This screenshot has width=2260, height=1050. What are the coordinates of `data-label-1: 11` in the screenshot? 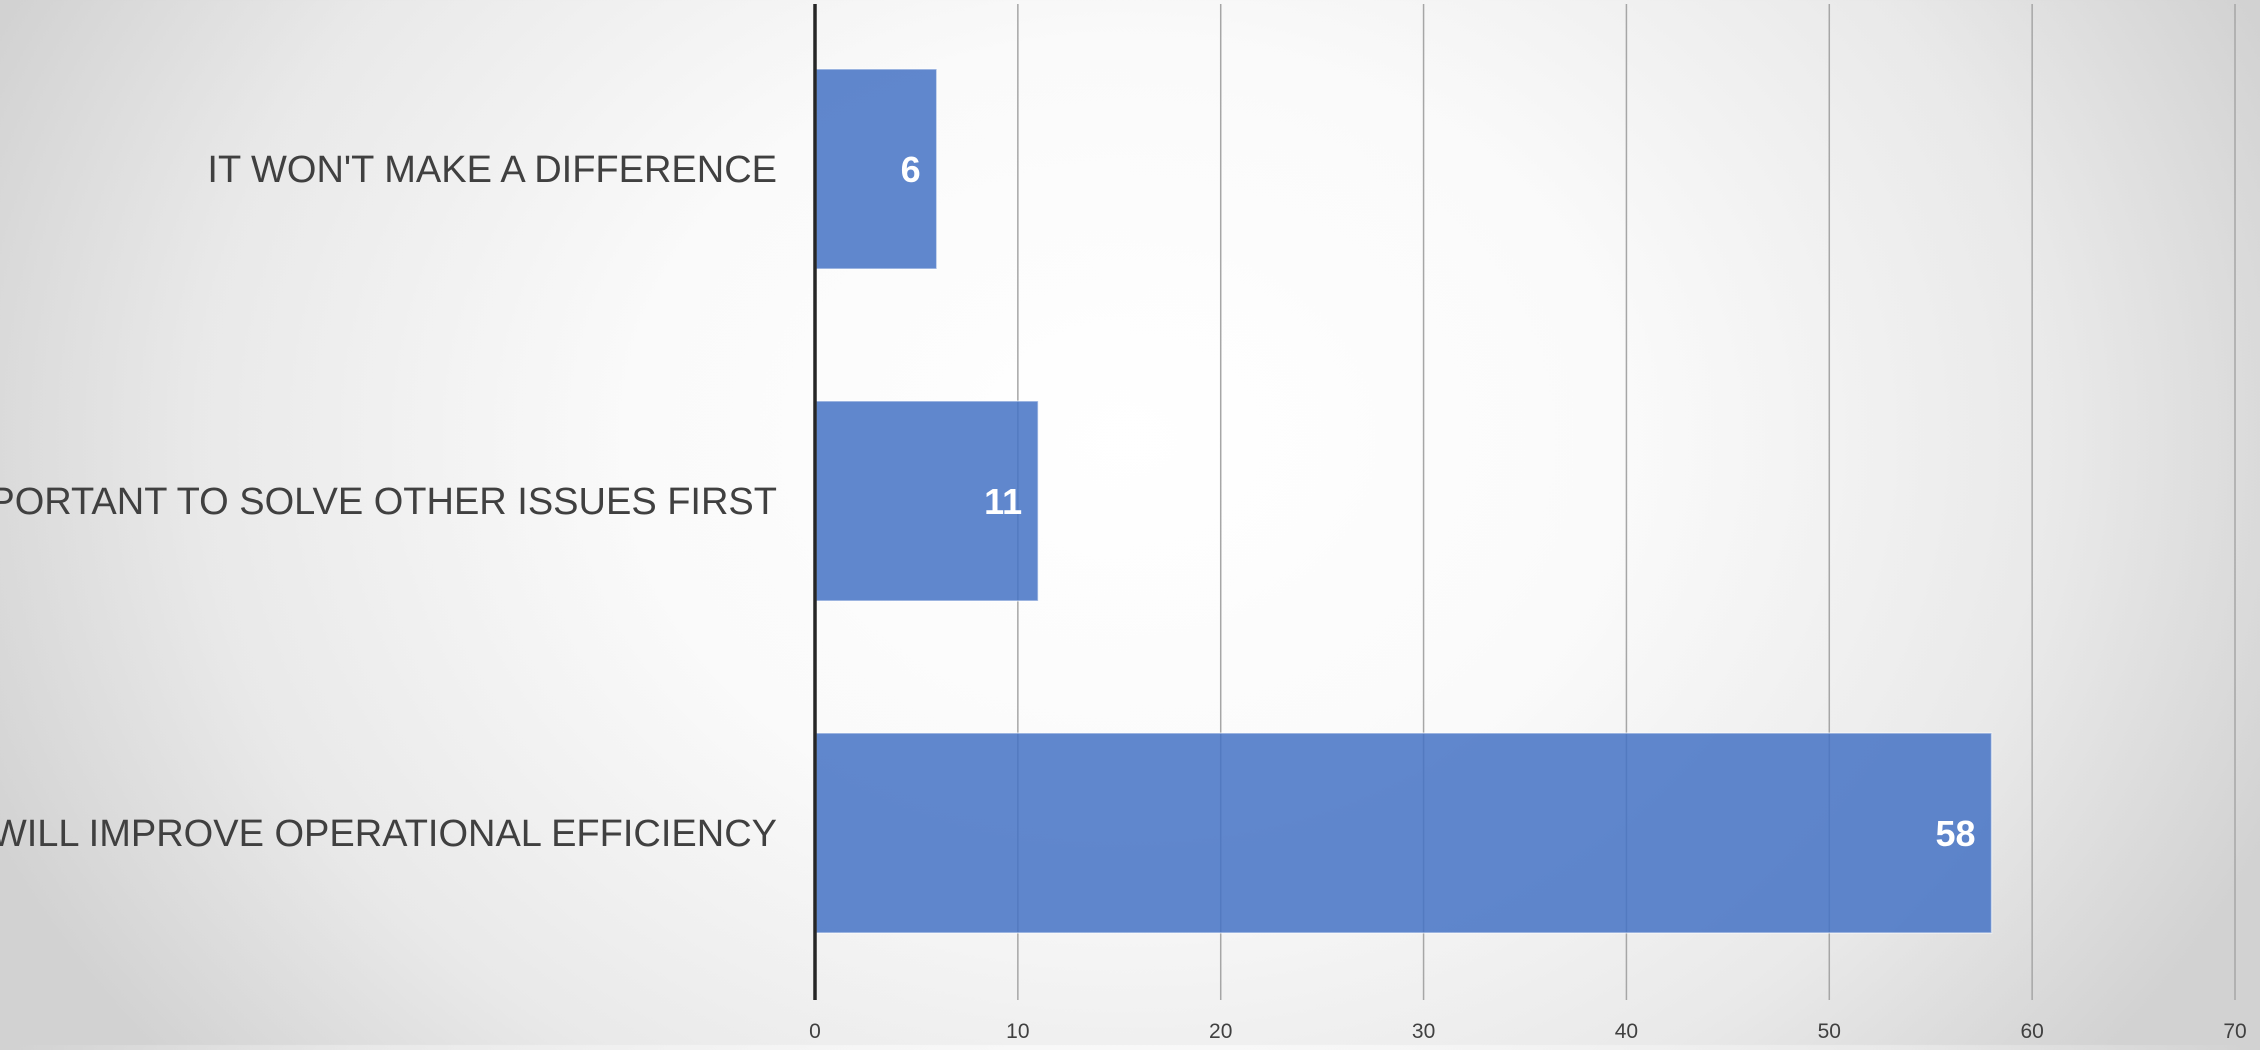 It's located at (1003, 501).